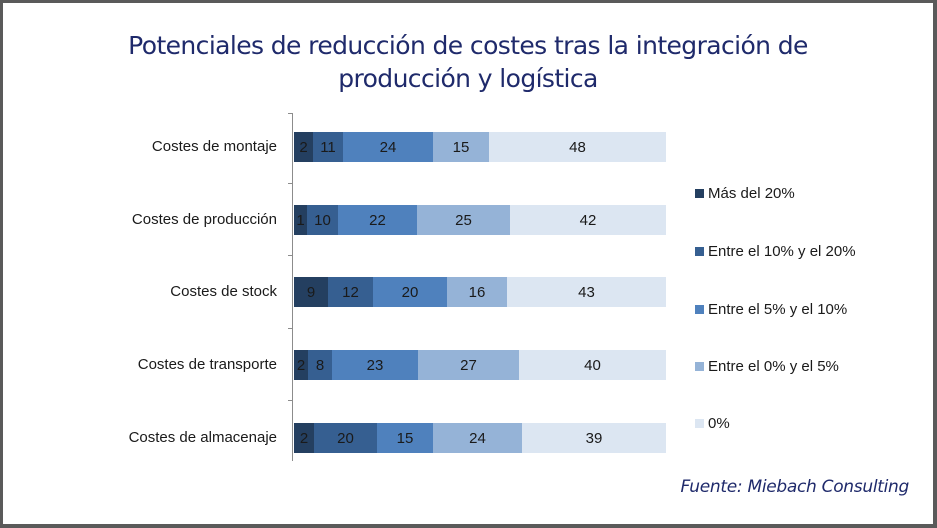 The image size is (937, 528). Describe the element at coordinates (322, 220) in the screenshot. I see `bar-segment: 10` at that location.